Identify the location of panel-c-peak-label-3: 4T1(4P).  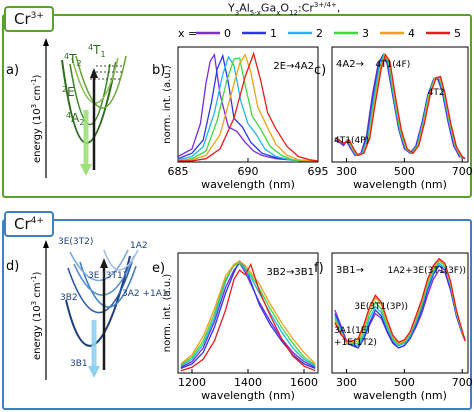
(351, 141).